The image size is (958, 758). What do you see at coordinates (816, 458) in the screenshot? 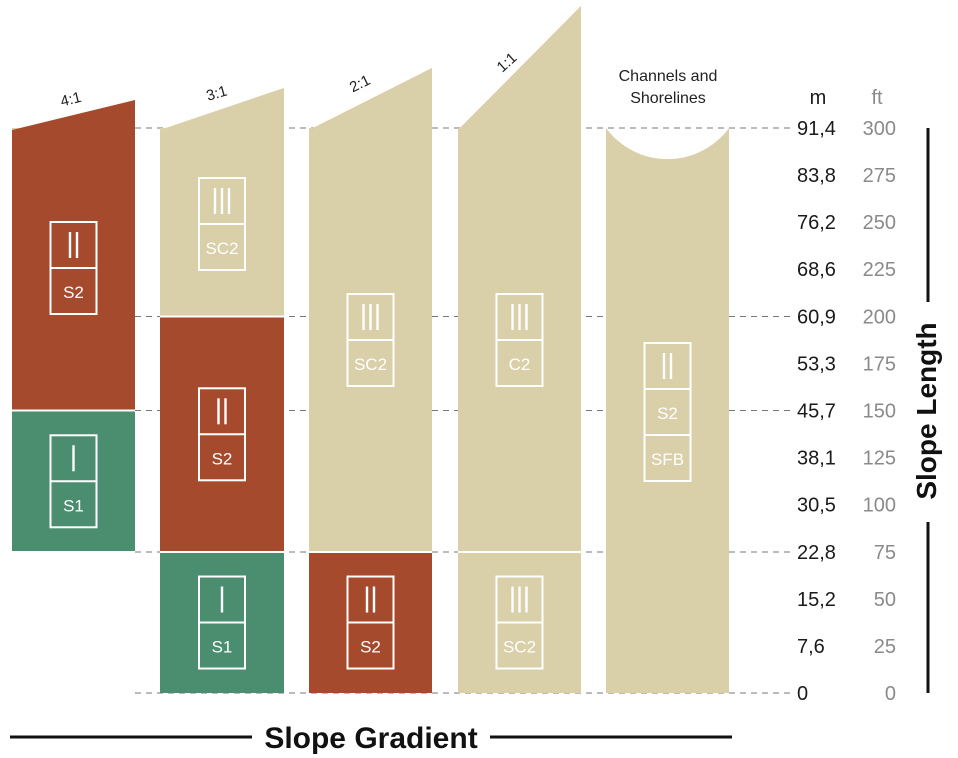
I see `m-tick-label: 38,1` at bounding box center [816, 458].